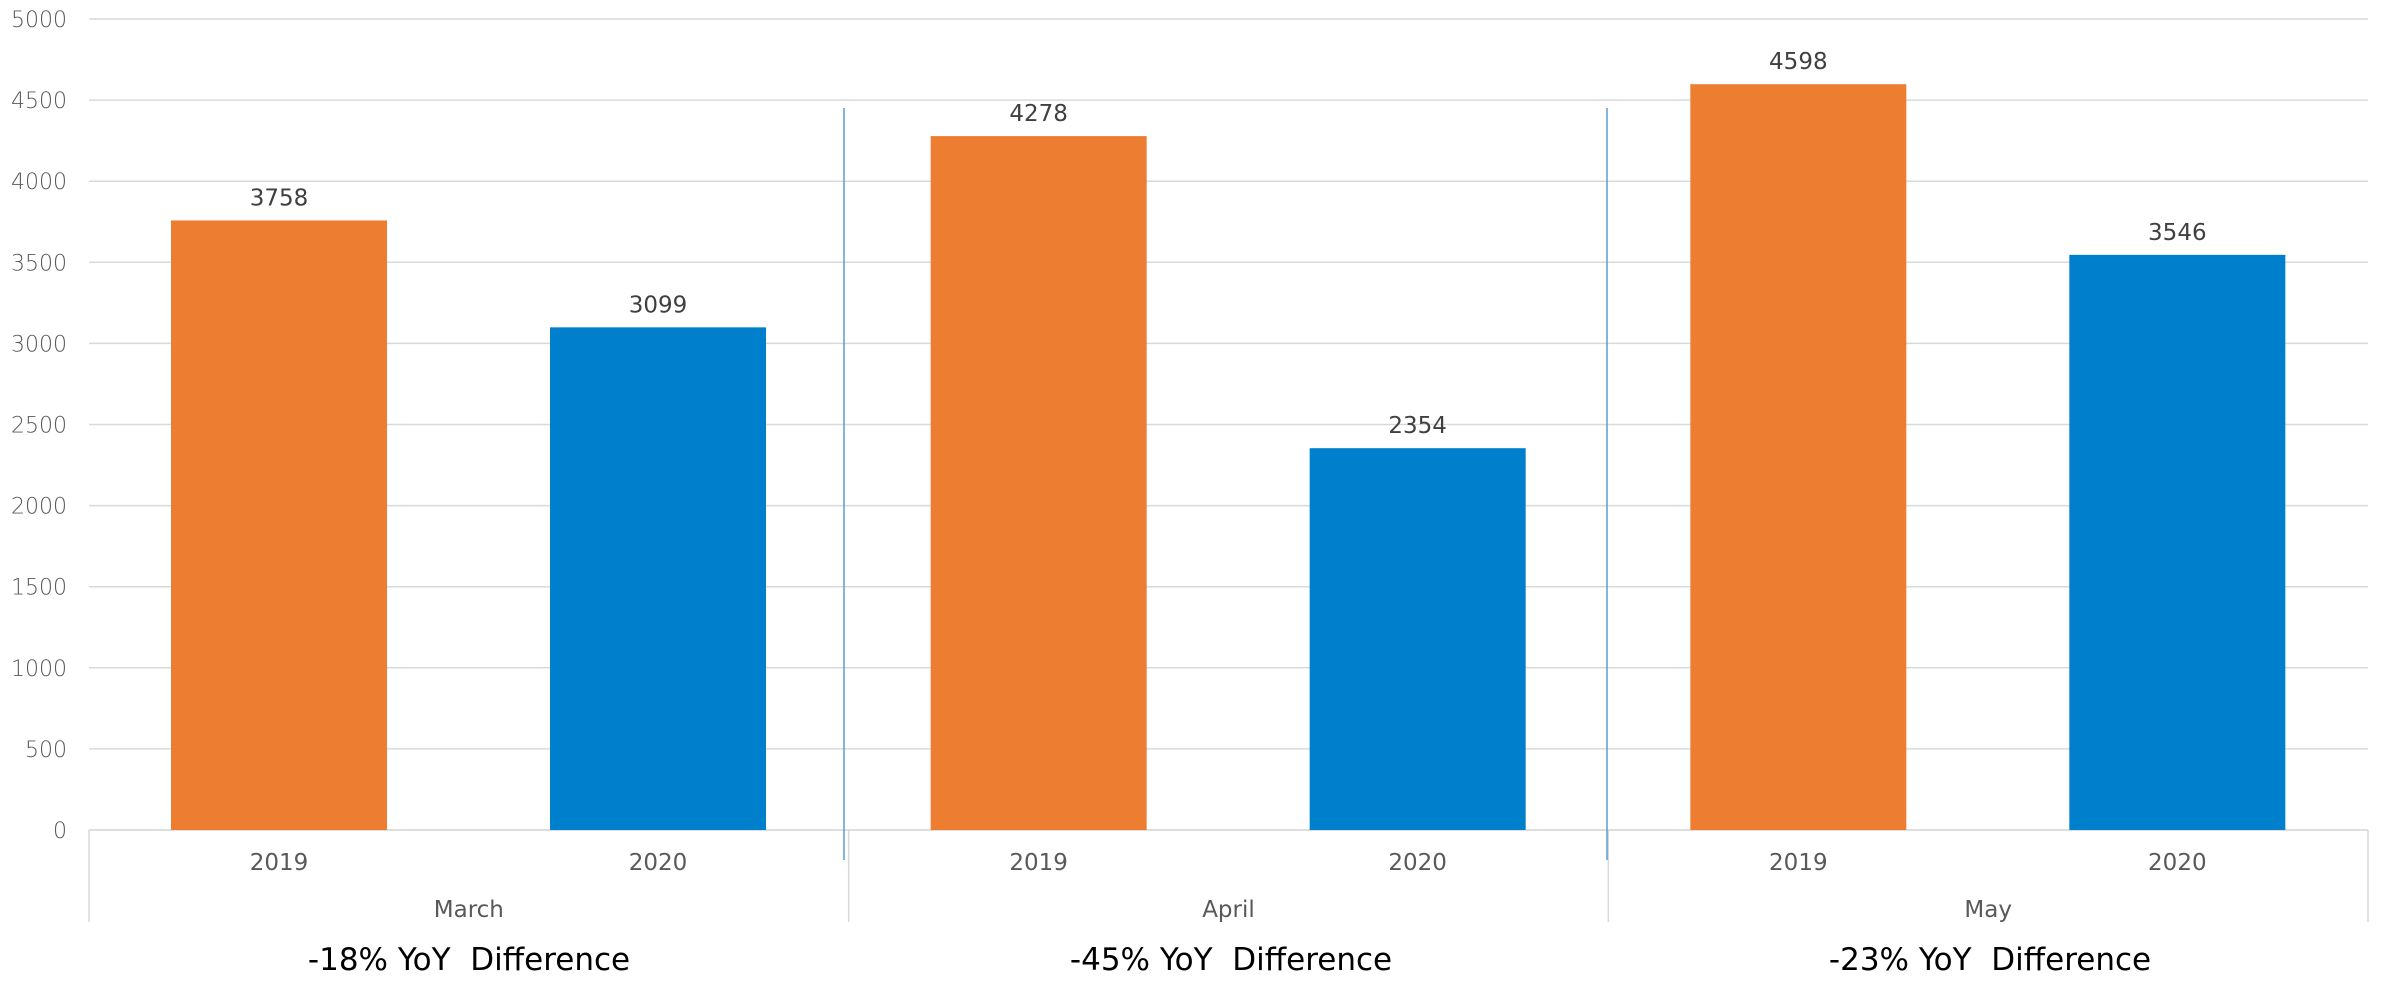  What do you see at coordinates (39, 101) in the screenshot?
I see `y-tick-label: 4500` at bounding box center [39, 101].